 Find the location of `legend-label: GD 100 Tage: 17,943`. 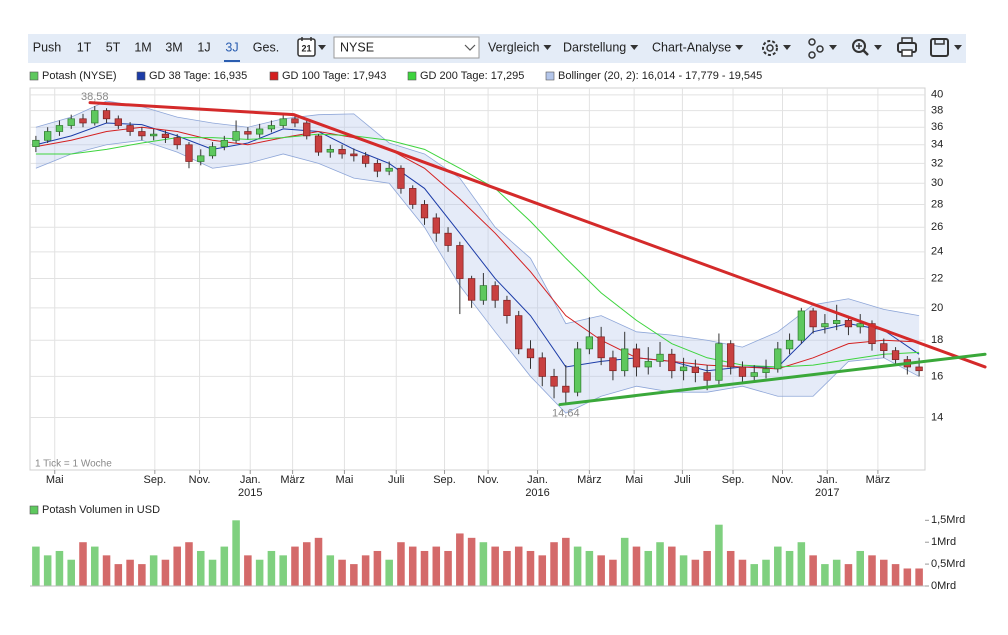

legend-label: GD 100 Tage: 17,943 is located at coordinates (334, 76).